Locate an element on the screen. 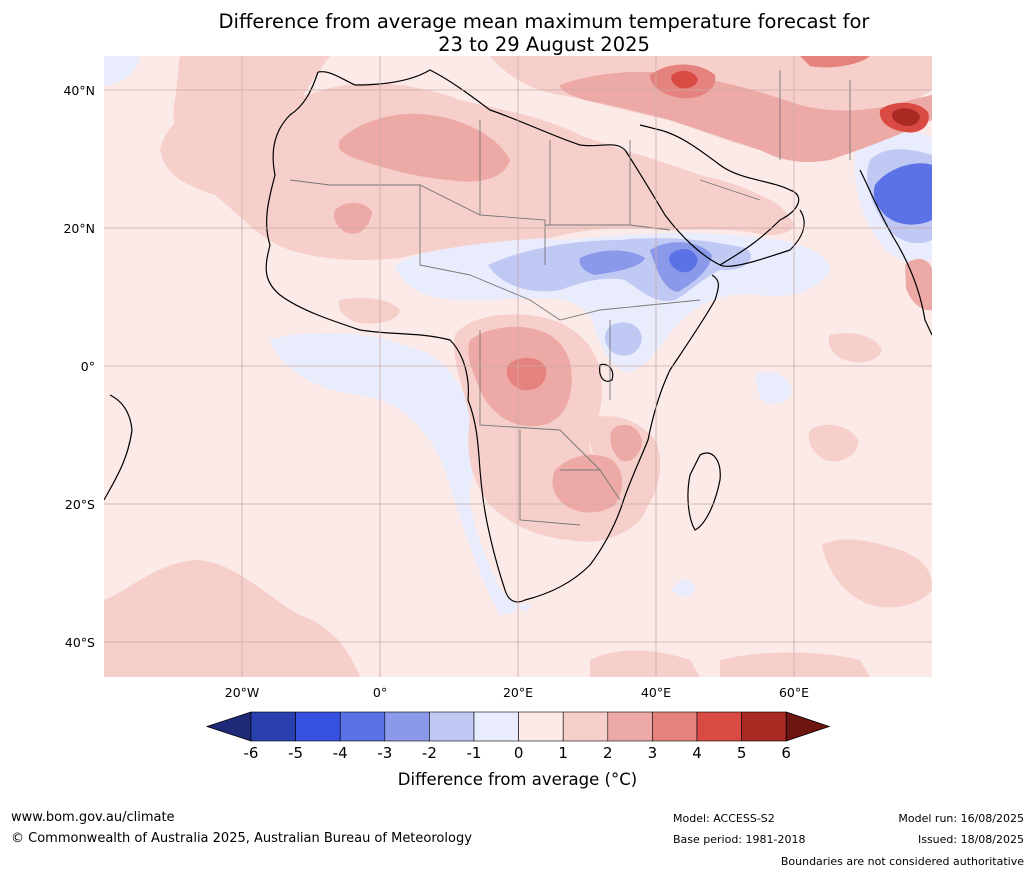 The width and height of the screenshot is (1035, 873). colorbar-tick-label: 3 is located at coordinates (652, 753).